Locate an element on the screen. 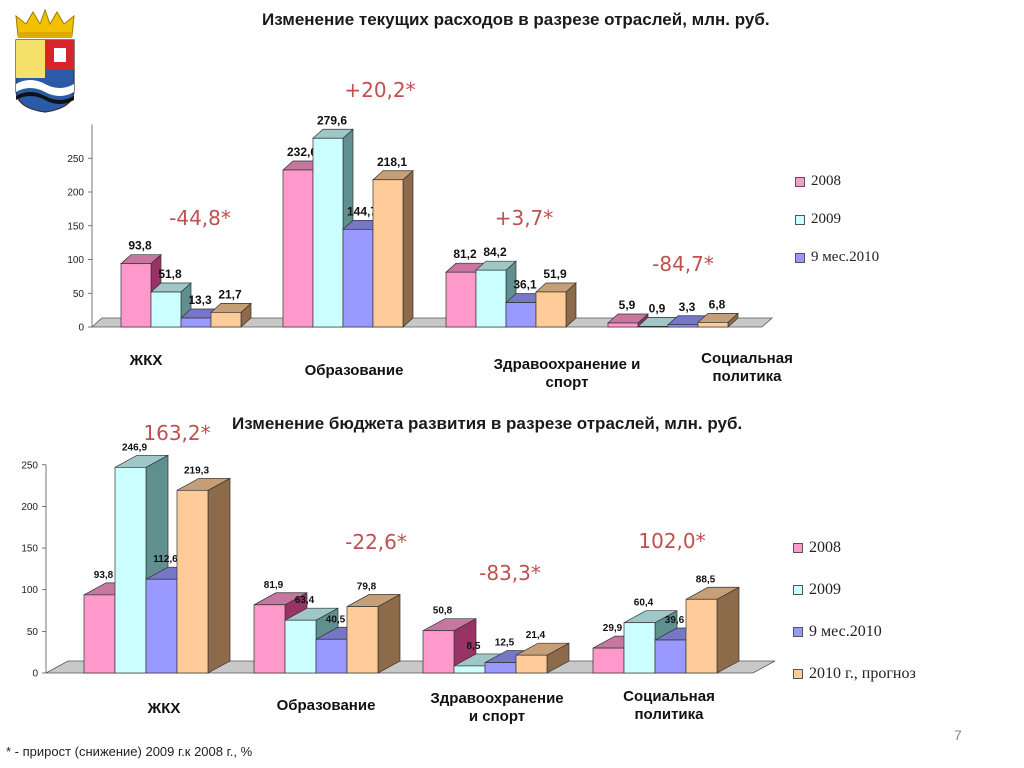 The height and width of the screenshot is (768, 1024). chart1-category-social-line2: политика is located at coordinates (747, 376).